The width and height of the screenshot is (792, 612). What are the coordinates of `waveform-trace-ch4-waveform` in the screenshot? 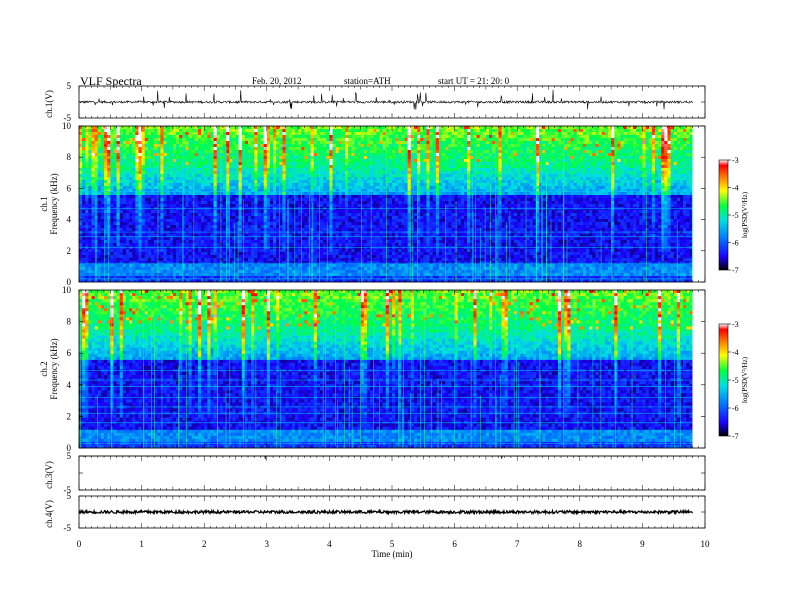 It's located at (386, 512).